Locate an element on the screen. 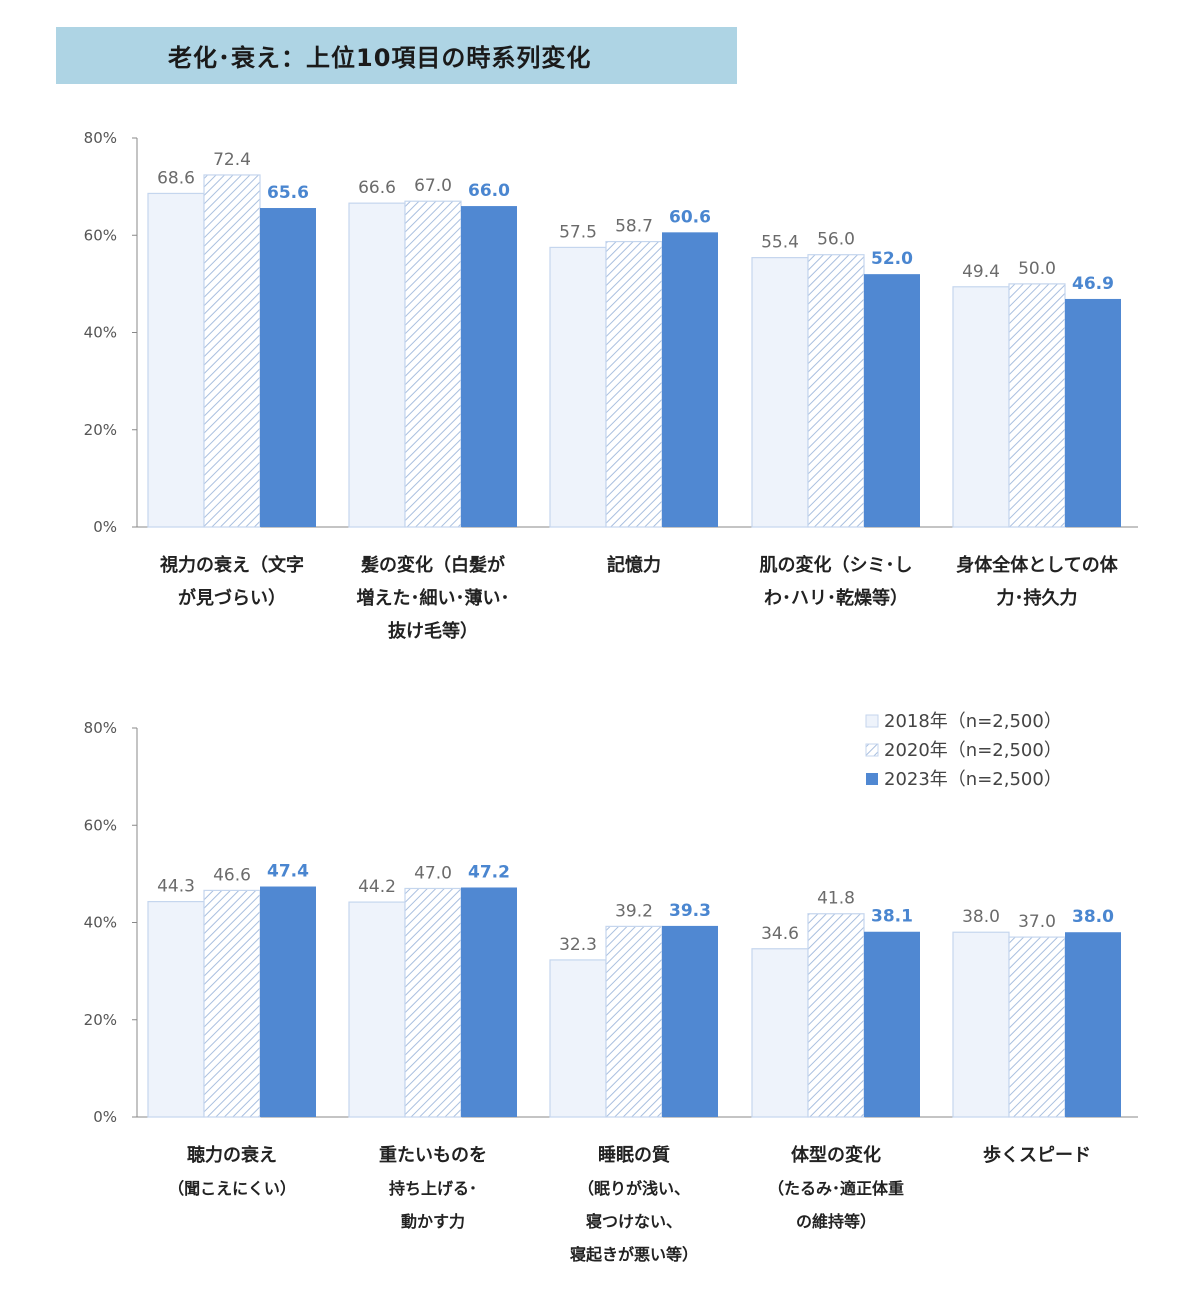  bar-value-label: 44.2 is located at coordinates (377, 887).